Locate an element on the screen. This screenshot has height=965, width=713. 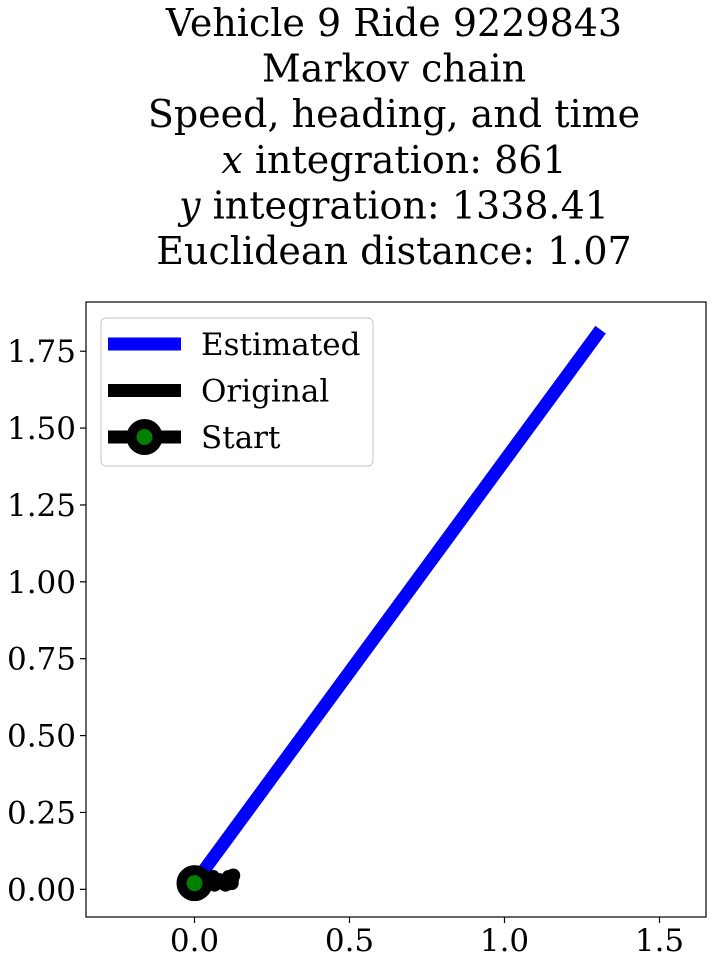
title-line-3: x integration: 861 is located at coordinates (393, 160).